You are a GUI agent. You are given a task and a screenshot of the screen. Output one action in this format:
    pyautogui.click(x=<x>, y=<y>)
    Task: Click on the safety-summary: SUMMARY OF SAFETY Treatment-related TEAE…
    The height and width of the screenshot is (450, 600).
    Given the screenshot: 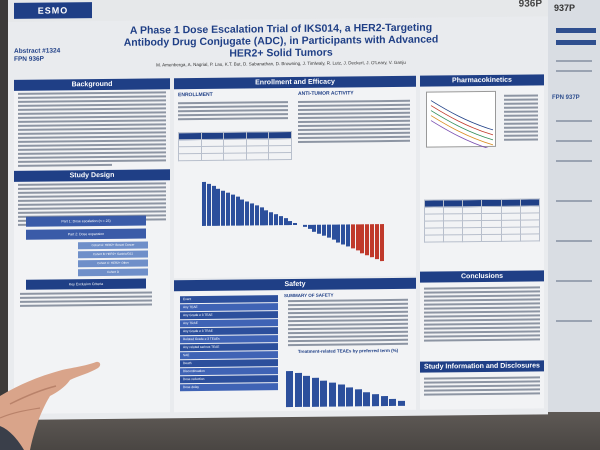 What is the action you would take?
    pyautogui.click(x=348, y=323)
    